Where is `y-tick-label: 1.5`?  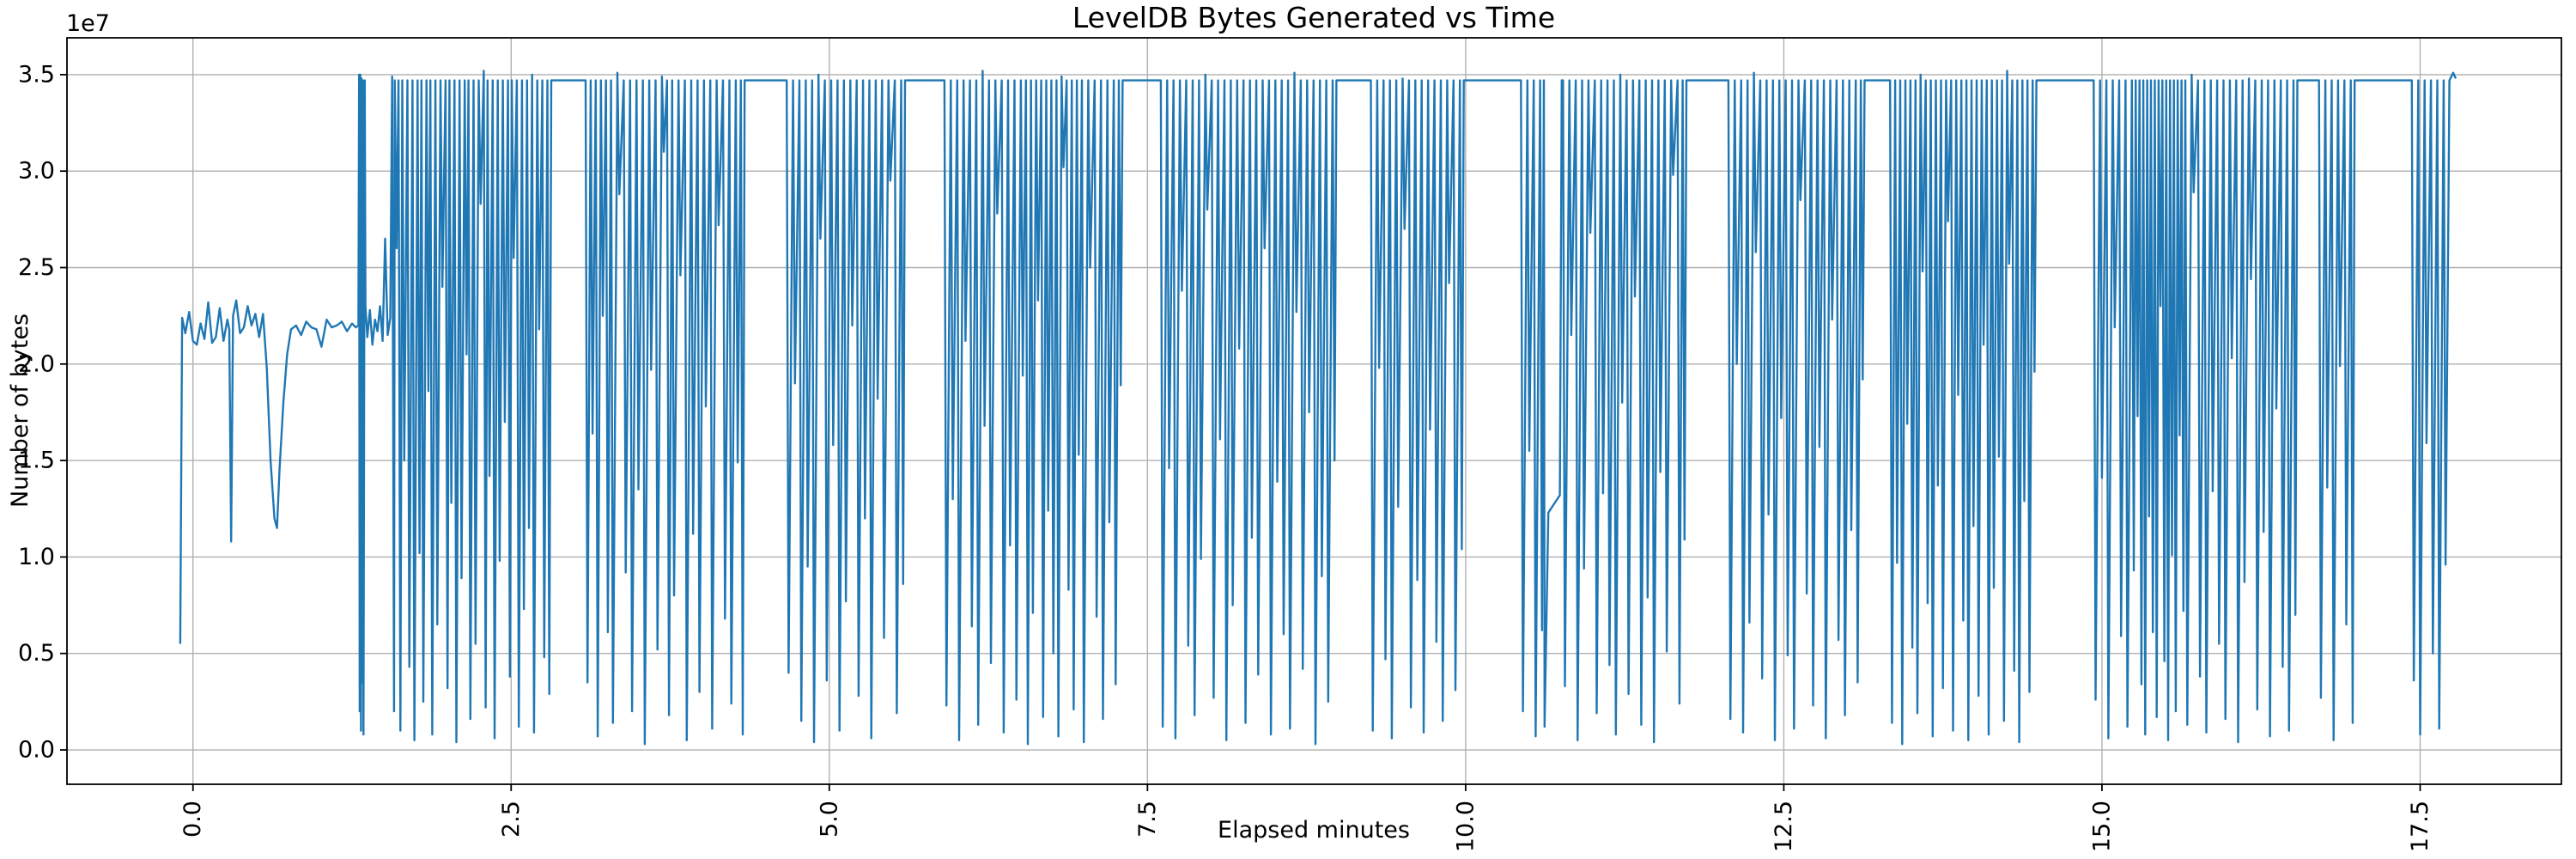
y-tick-label: 1.5 is located at coordinates (36, 461).